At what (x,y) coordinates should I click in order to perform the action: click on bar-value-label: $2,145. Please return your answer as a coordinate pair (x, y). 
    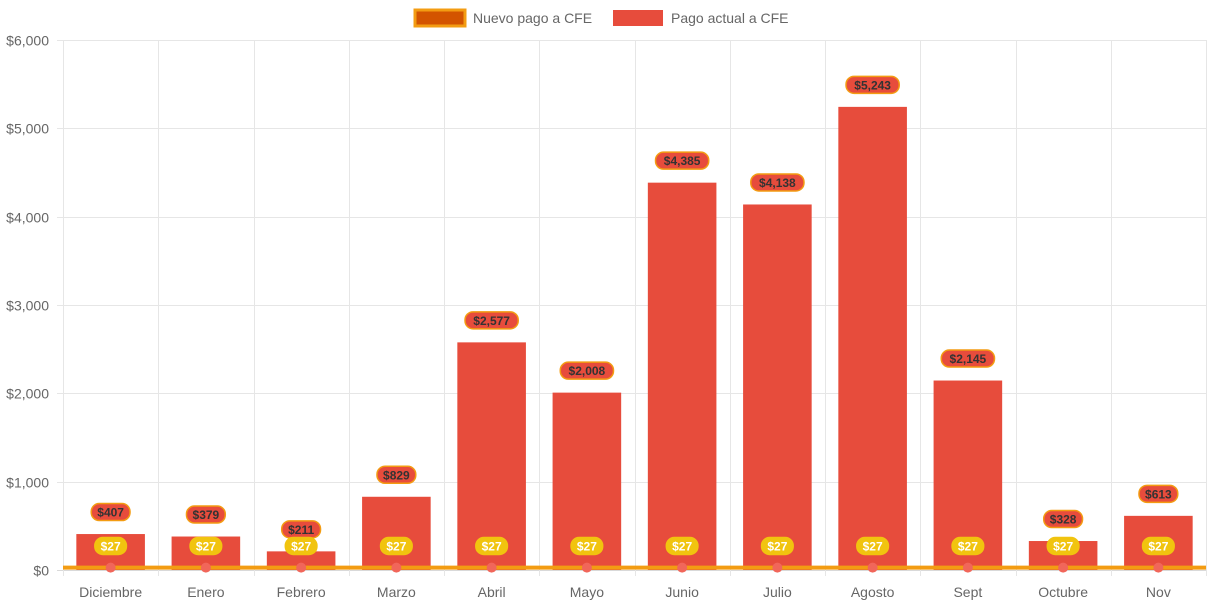
    Looking at the image, I should click on (968, 359).